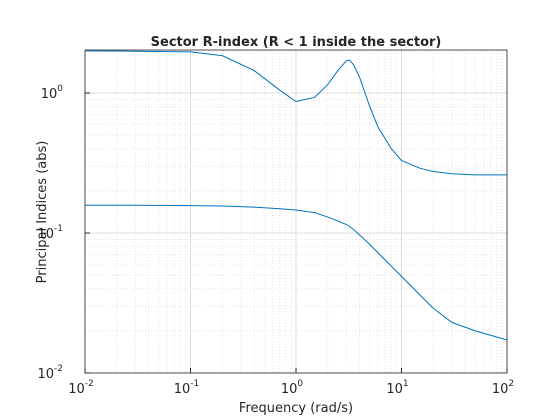  I want to click on y-tick-exponent: 0, so click(60, 89).